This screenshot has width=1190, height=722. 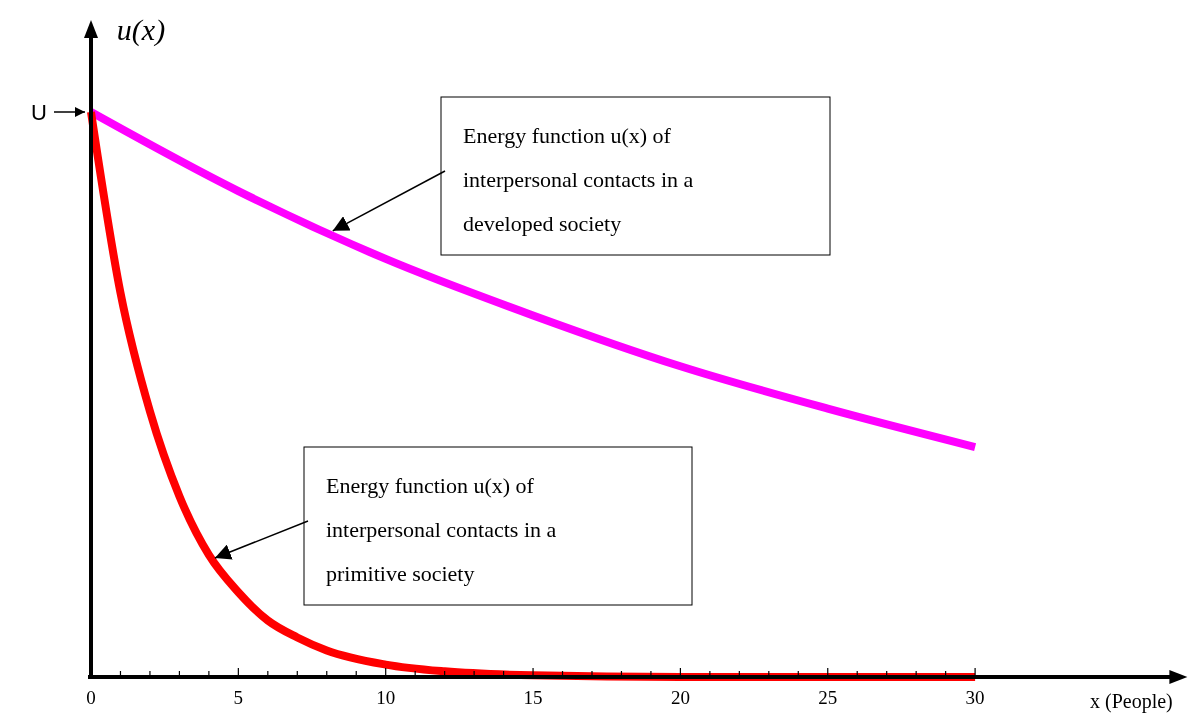 I want to click on annotation: Energy function u(x) of interpersonal contacts in a primitive society, so click(x=441, y=529).